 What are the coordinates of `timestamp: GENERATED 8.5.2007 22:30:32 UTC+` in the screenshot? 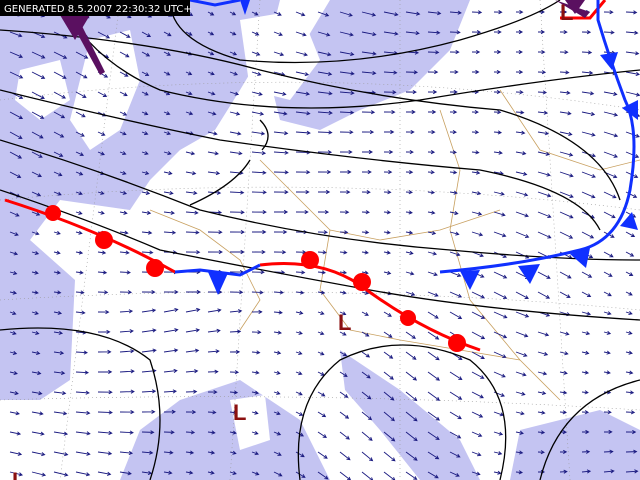 It's located at (98, 9).